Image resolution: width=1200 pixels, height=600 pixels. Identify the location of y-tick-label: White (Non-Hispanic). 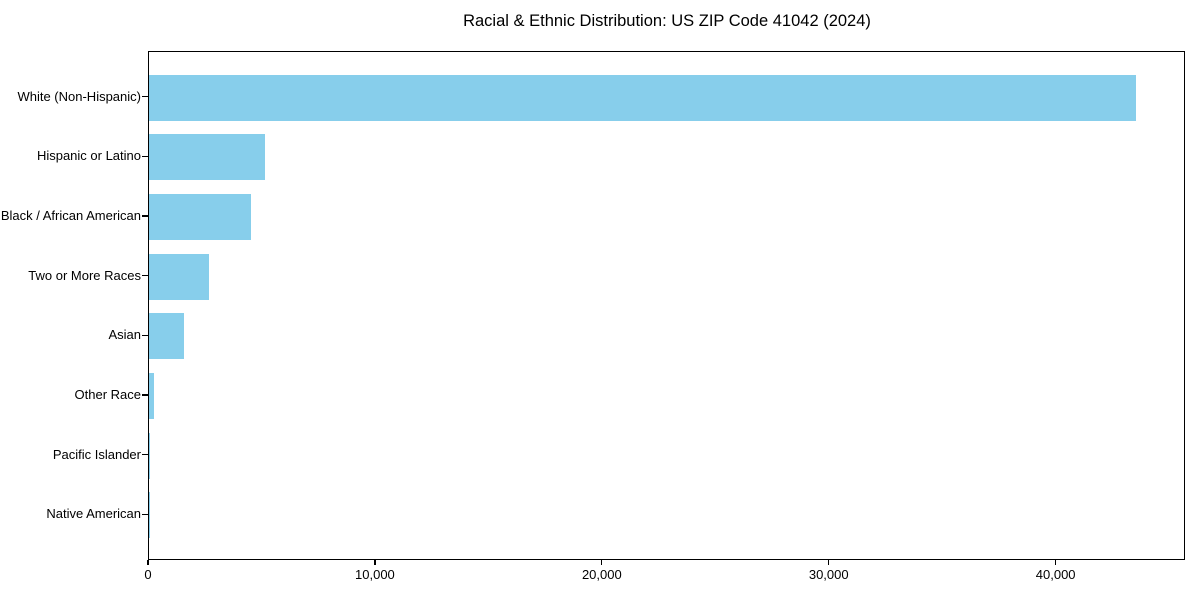
(79, 96).